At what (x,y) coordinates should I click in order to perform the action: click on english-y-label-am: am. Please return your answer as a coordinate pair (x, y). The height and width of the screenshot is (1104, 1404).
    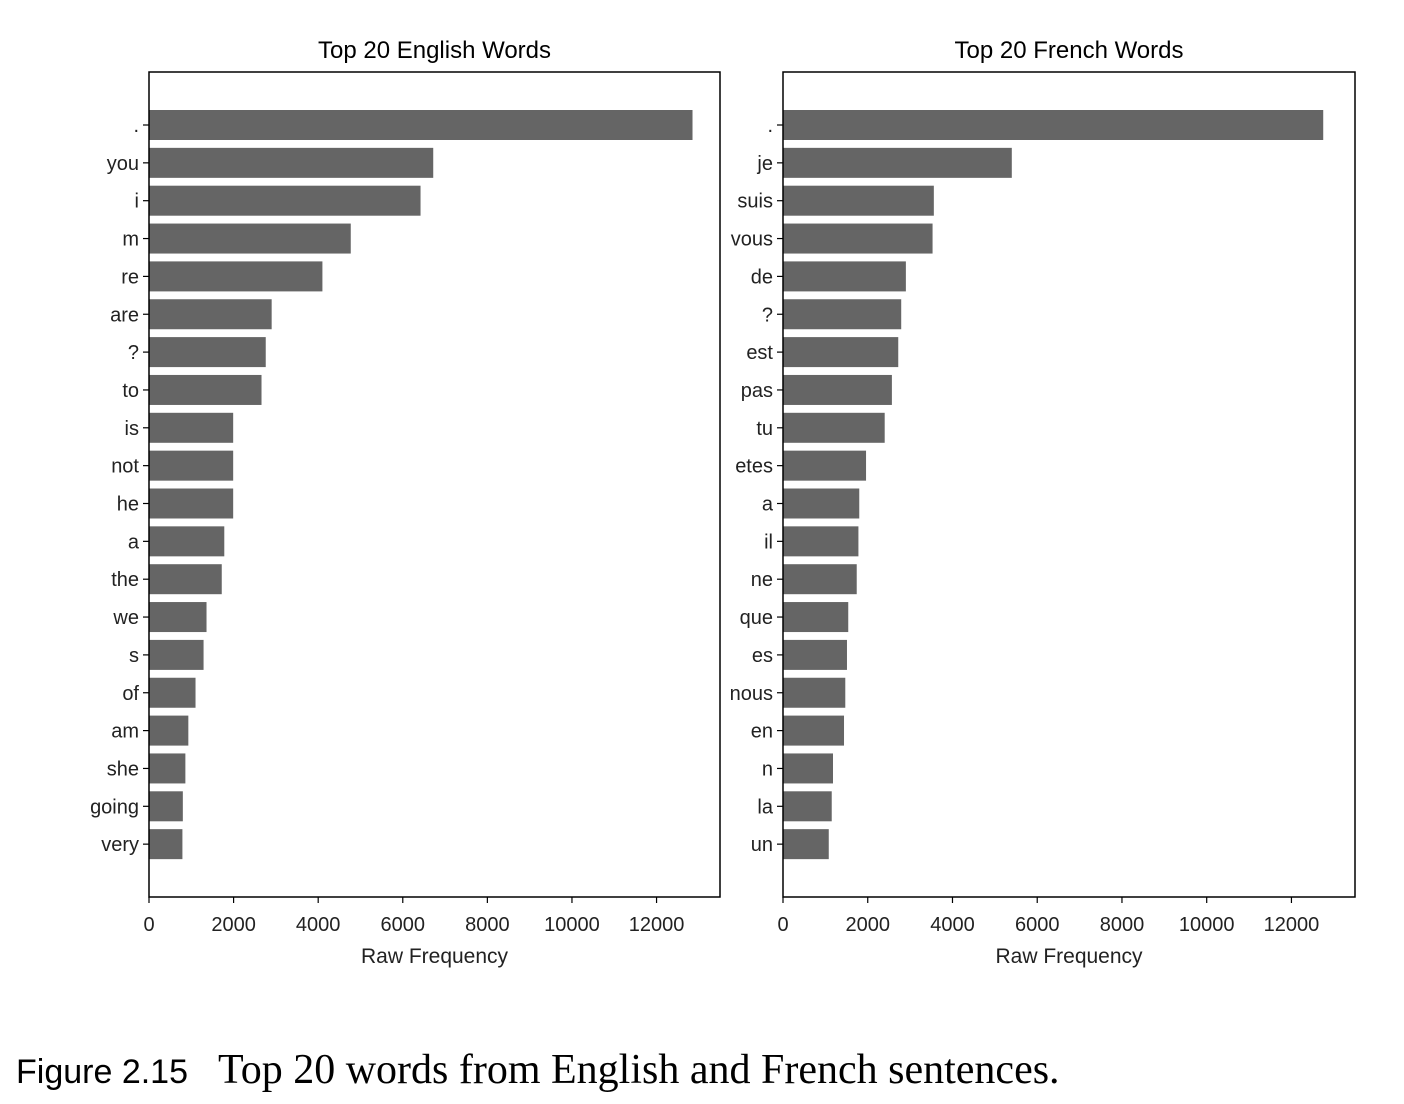
    Looking at the image, I should click on (125, 732).